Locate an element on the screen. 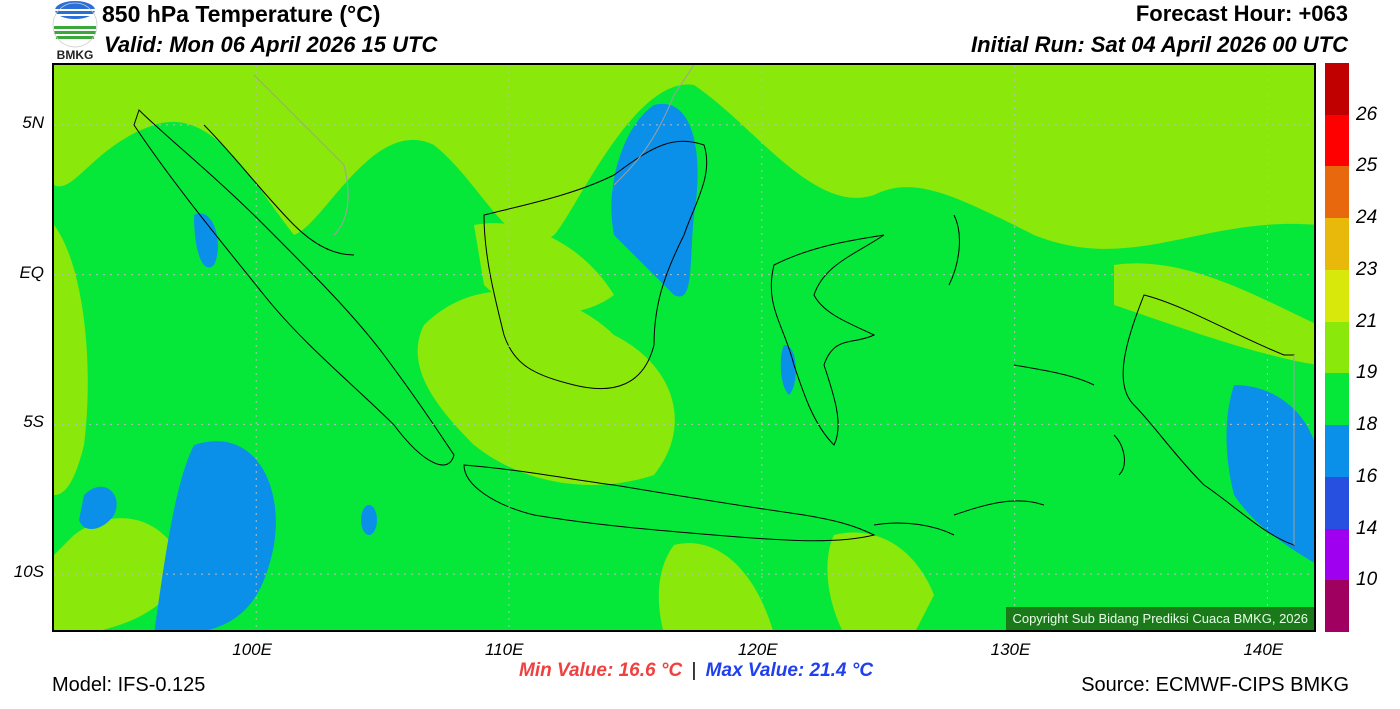 The width and height of the screenshot is (1400, 709). initial-run: Initial Run: Sat 04 April 2026 00 UTC is located at coordinates (1159, 44).